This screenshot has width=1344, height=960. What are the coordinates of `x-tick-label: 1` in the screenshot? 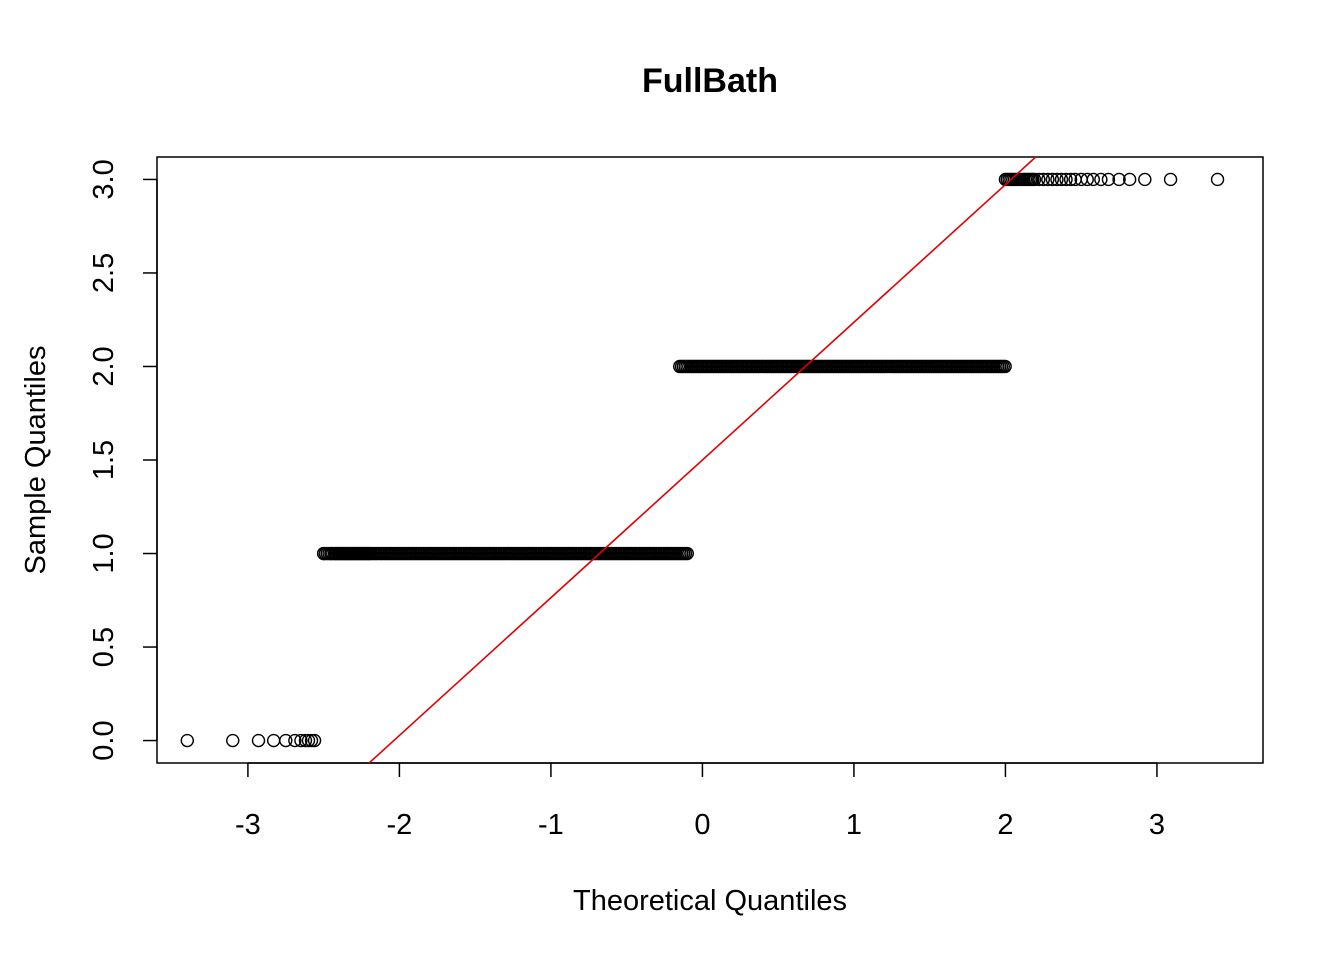 It's located at (854, 825).